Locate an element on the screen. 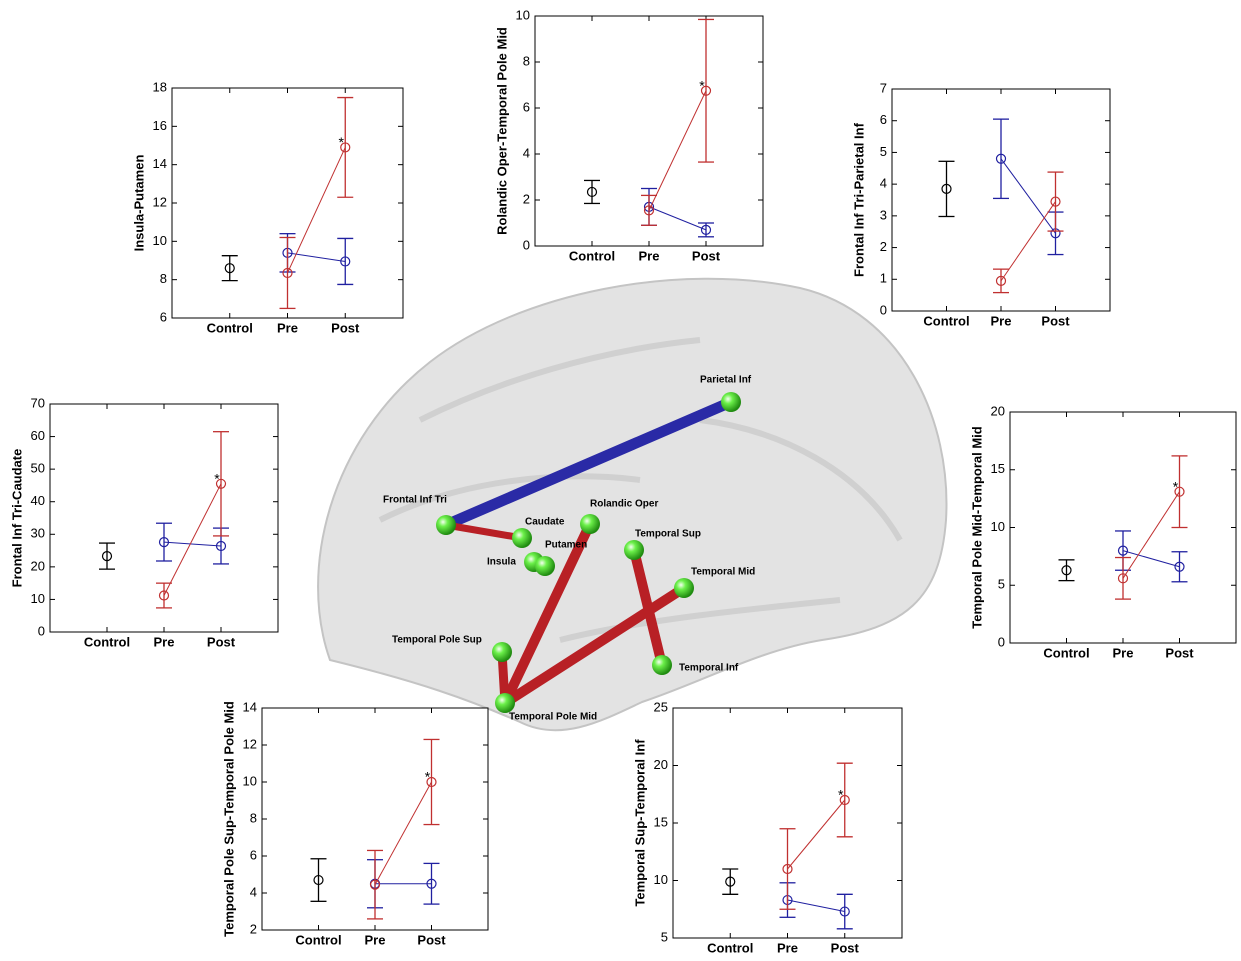 This screenshot has width=1241, height=961. y-axis-label: Rolandic Oper-Temporal Pole Mid is located at coordinates (501, 131).